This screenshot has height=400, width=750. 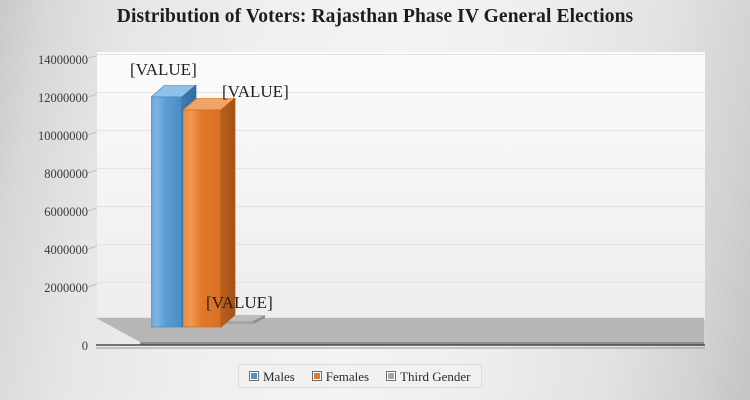 What do you see at coordinates (391, 376) in the screenshot?
I see `legend-swatch-third-gender-icon` at bounding box center [391, 376].